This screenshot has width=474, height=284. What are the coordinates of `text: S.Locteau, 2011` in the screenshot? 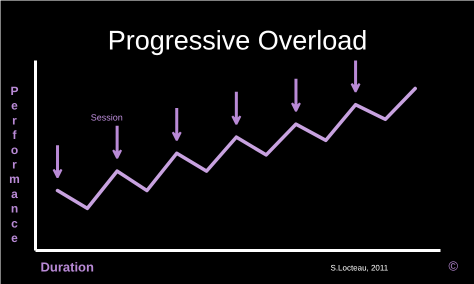 It's located at (359, 268).